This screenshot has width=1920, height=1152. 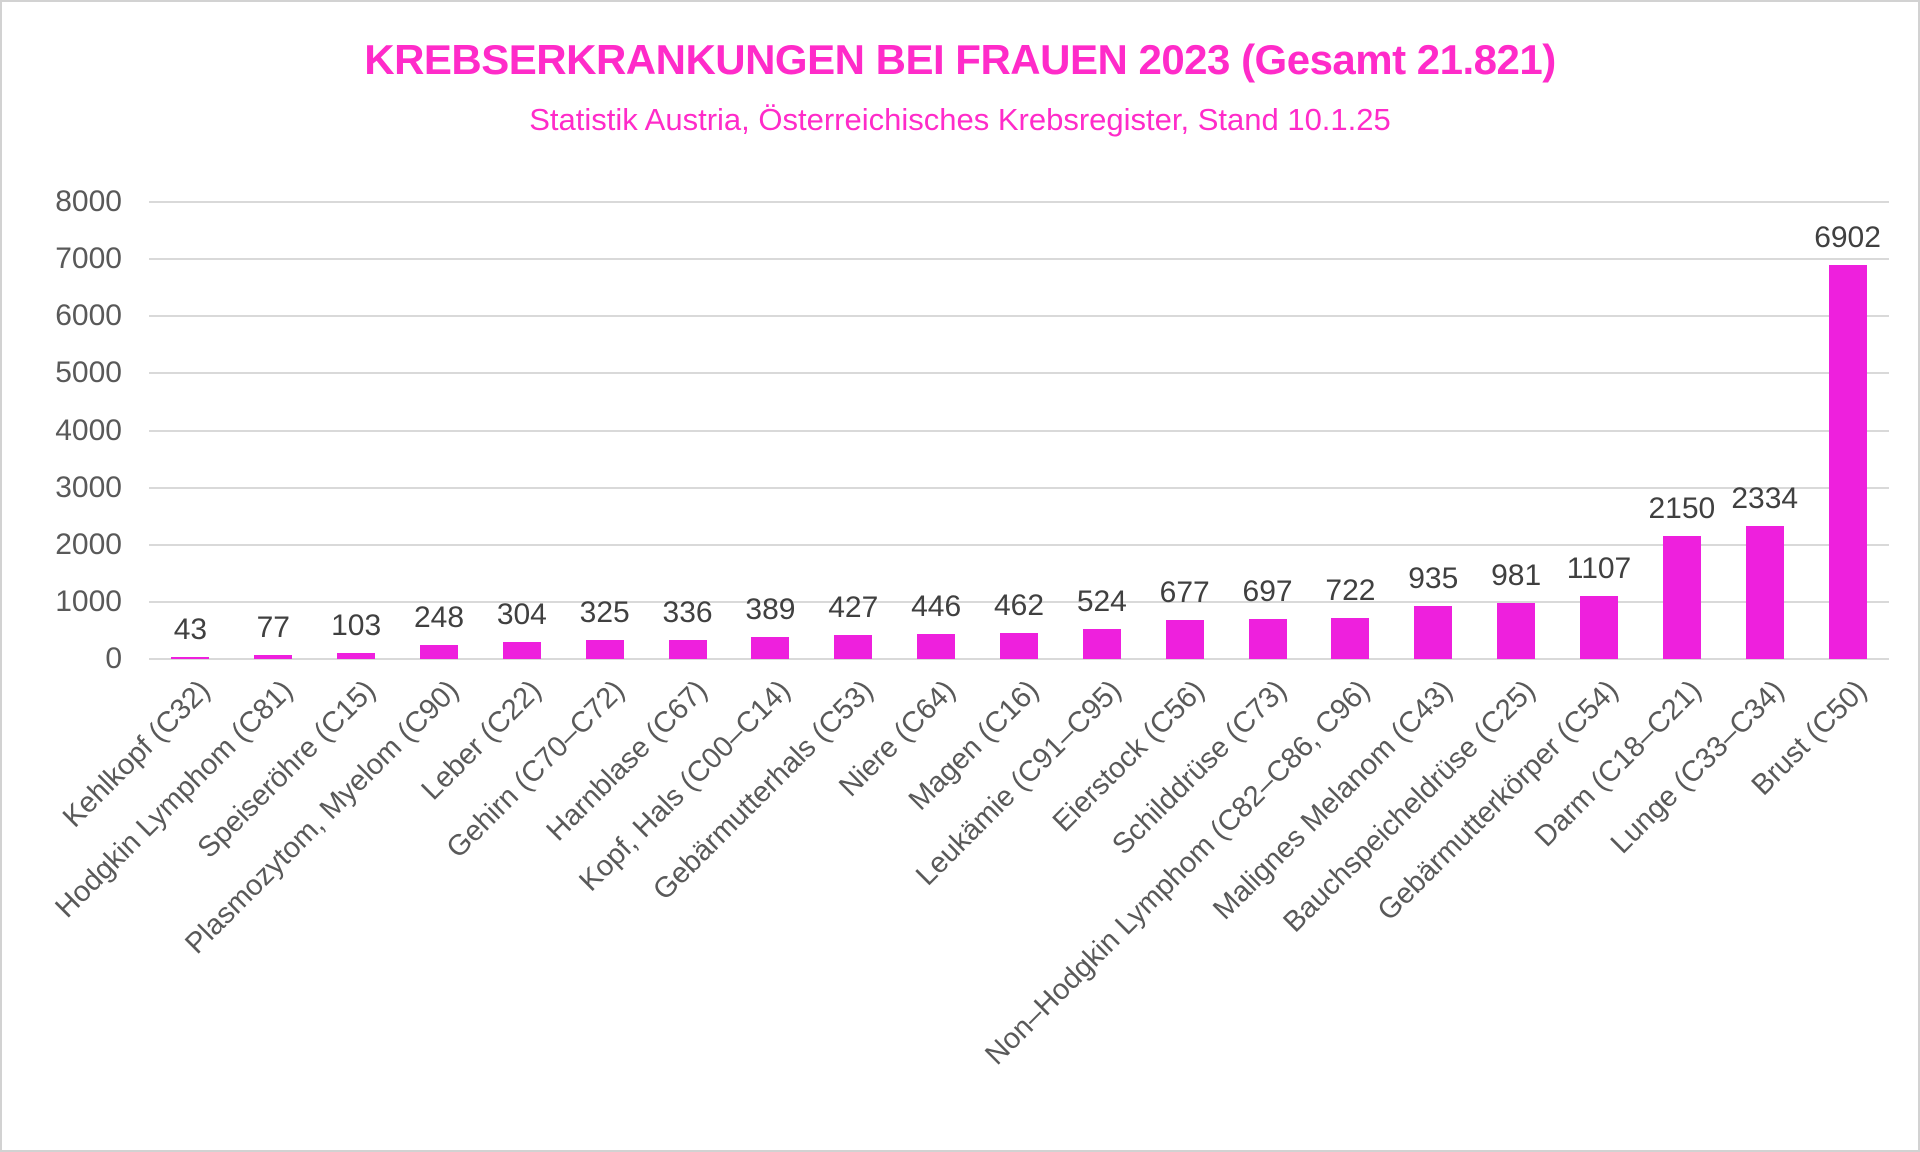 I want to click on bar-value-label: 304, so click(x=521, y=614).